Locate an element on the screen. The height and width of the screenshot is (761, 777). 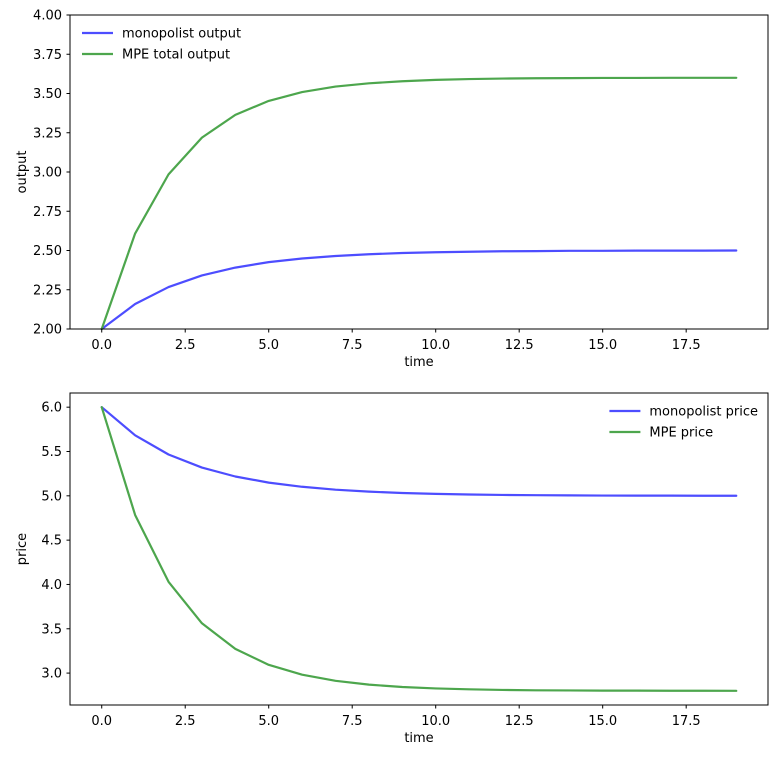
y-tick-label: 2.75 is located at coordinates (47, 212).